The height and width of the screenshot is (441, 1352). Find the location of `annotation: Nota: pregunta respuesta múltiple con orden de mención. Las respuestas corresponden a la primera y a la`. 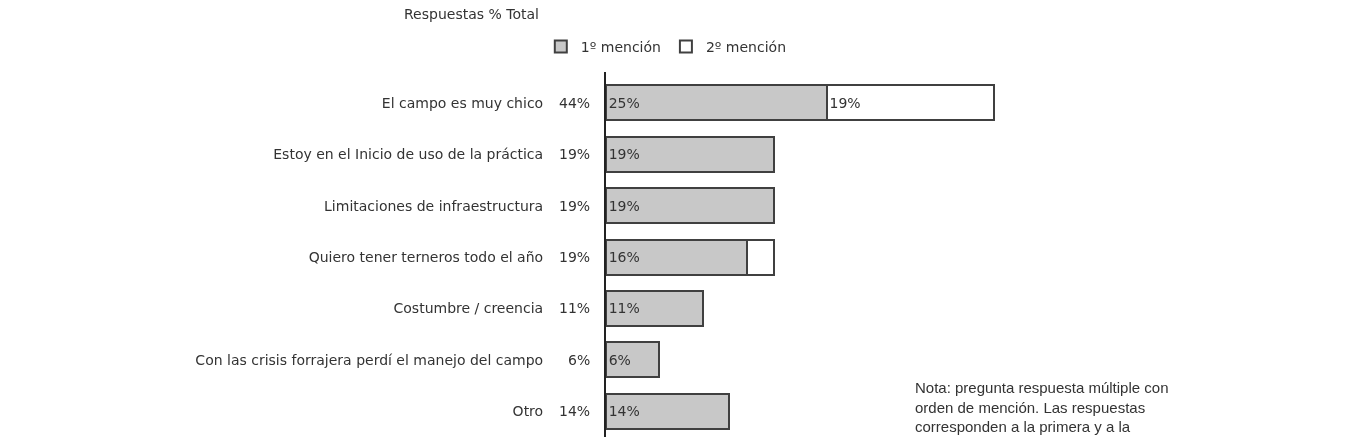

annotation: Nota: pregunta respuesta múltiple con orden de mención. Las respuestas corresponden a la primera y a la is located at coordinates (1042, 407).